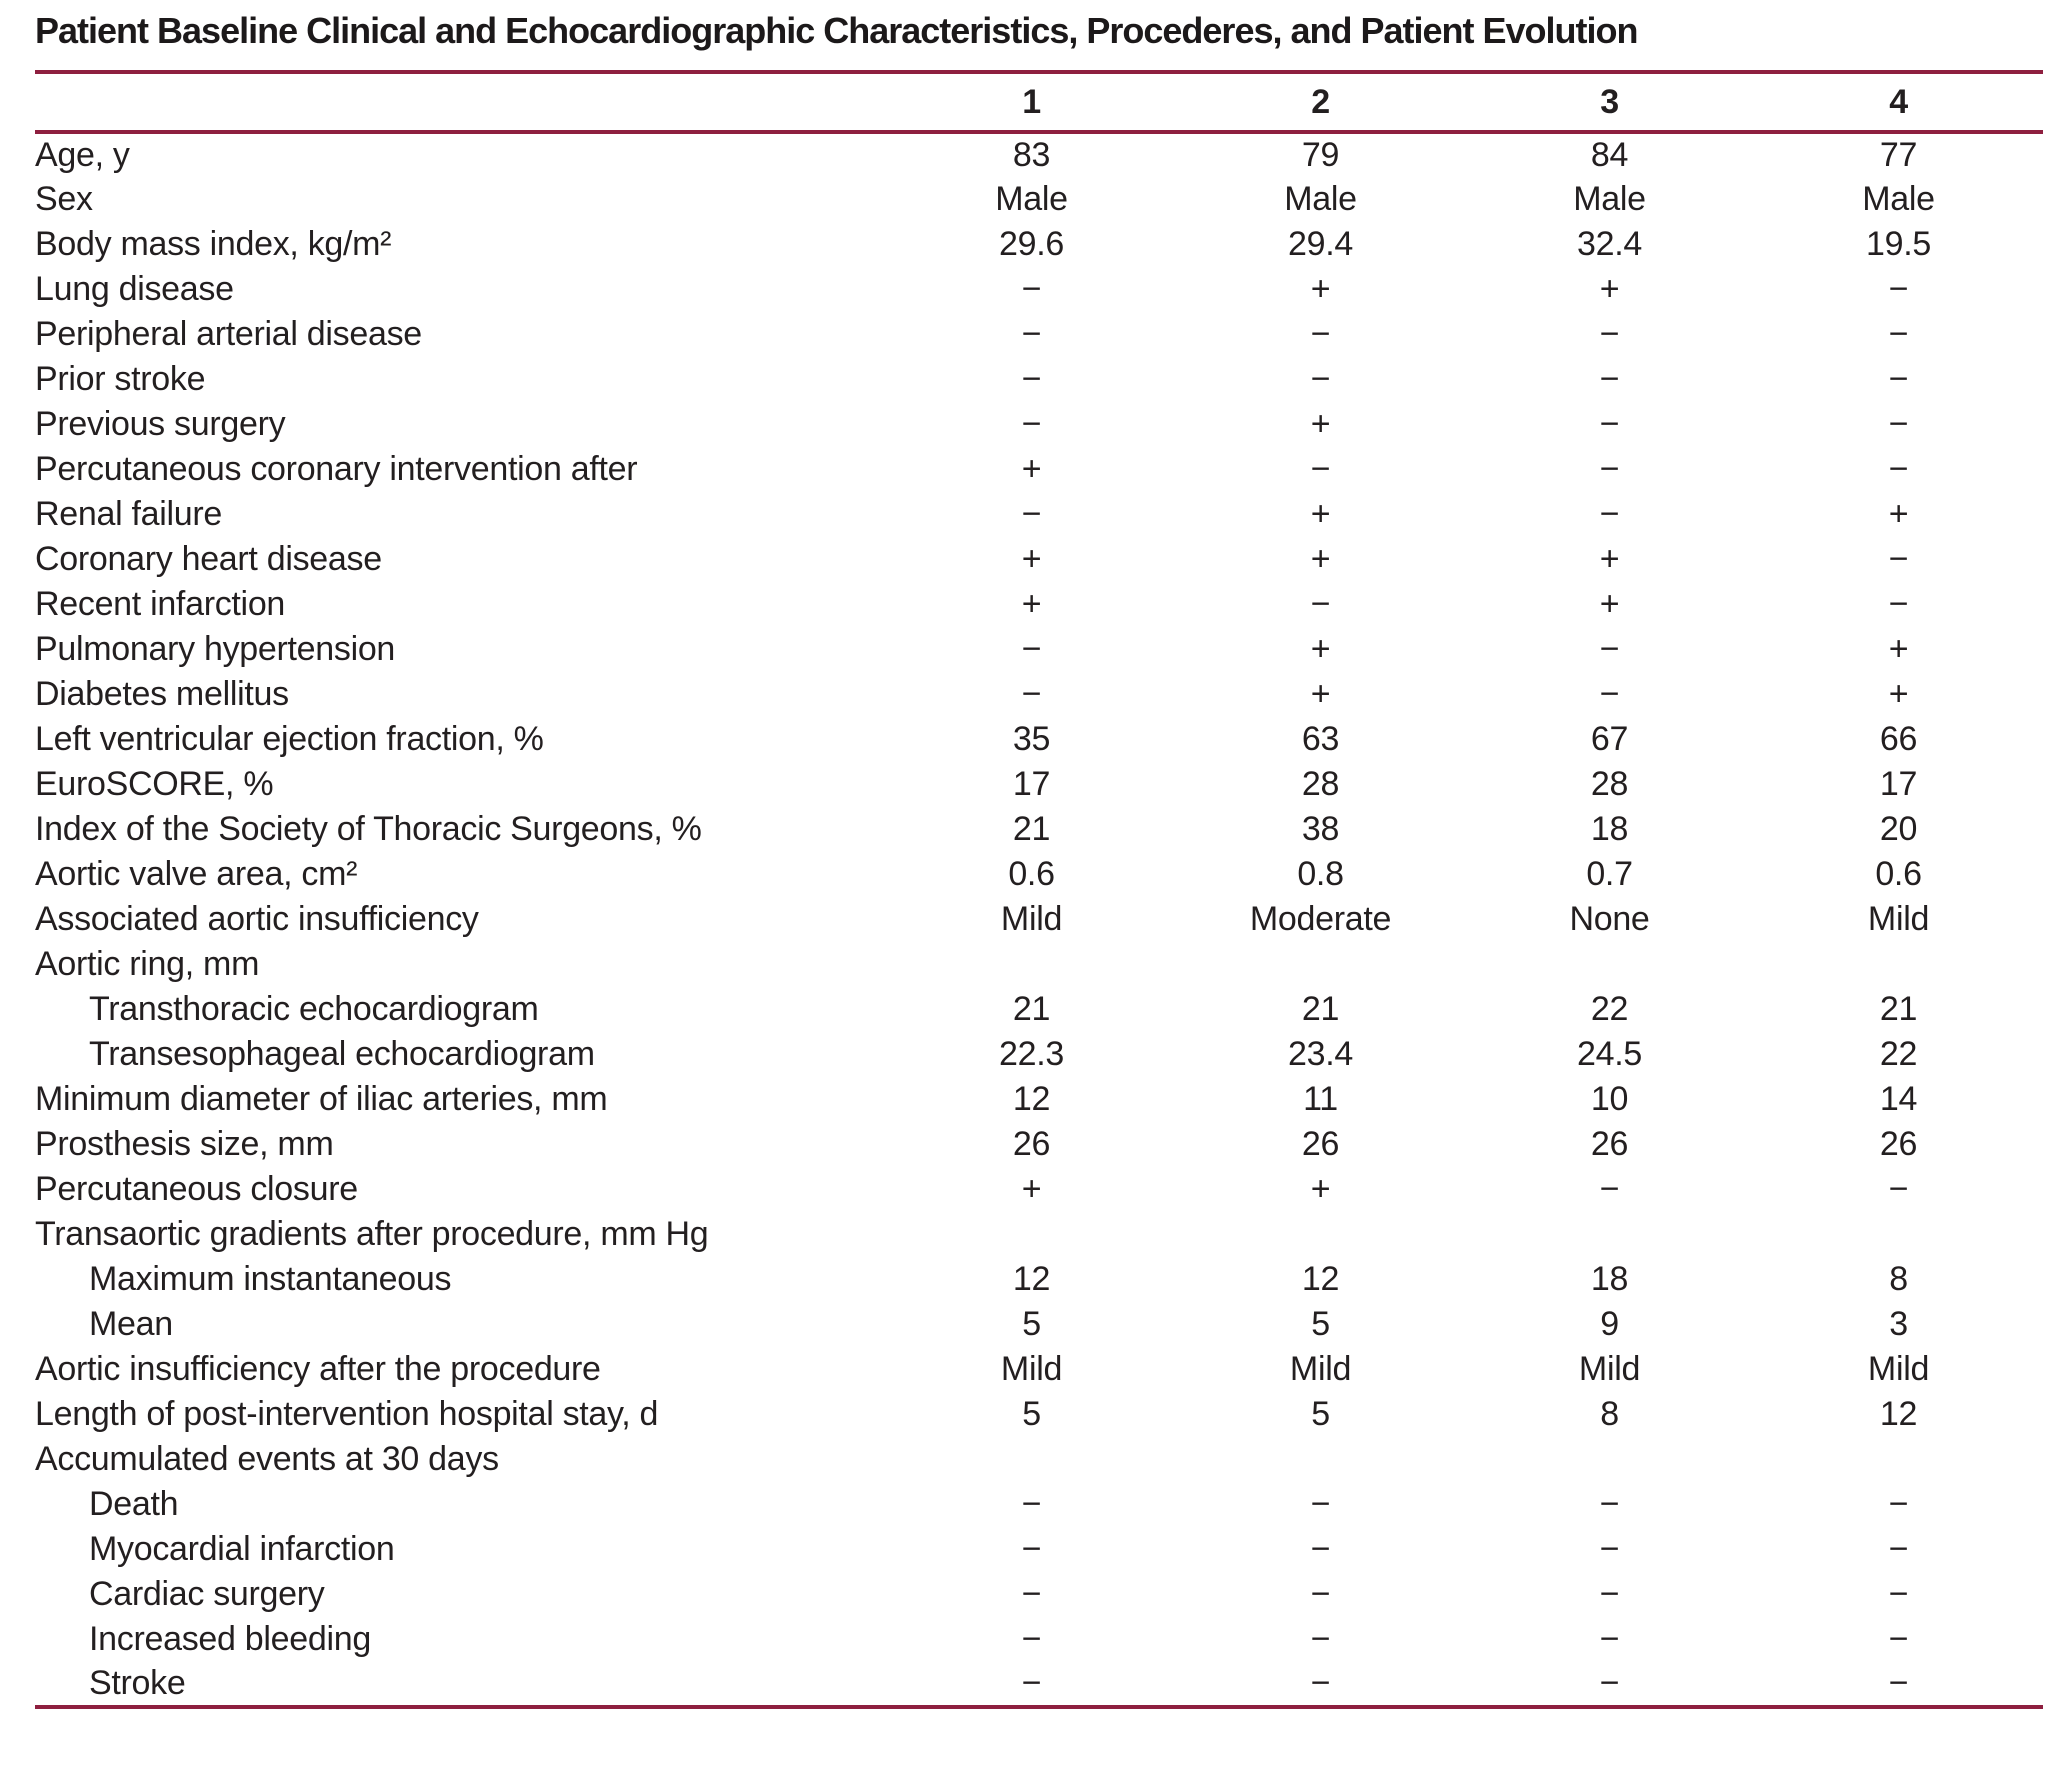 The width and height of the screenshot is (2070, 1770). Describe the element at coordinates (134, 289) in the screenshot. I see `row-label: Lung disease` at that location.